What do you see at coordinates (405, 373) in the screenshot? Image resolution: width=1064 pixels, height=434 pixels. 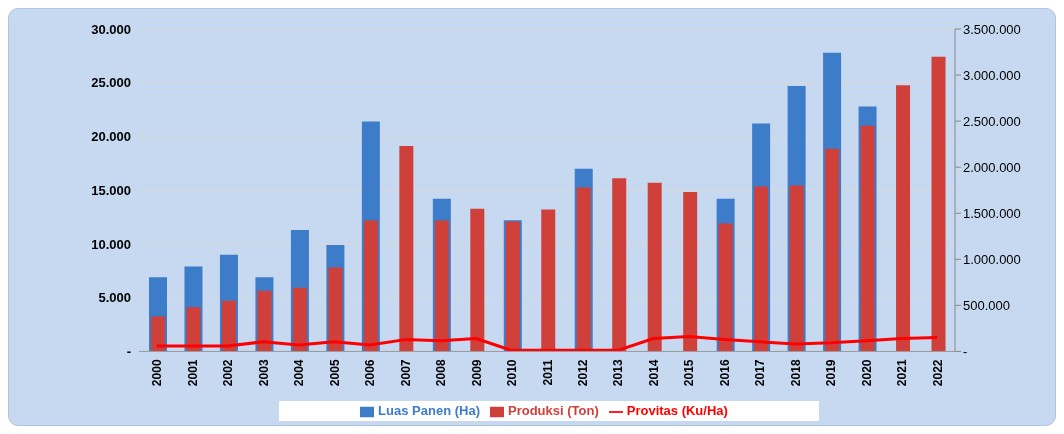 I see `x-tick-label: 2007` at bounding box center [405, 373].